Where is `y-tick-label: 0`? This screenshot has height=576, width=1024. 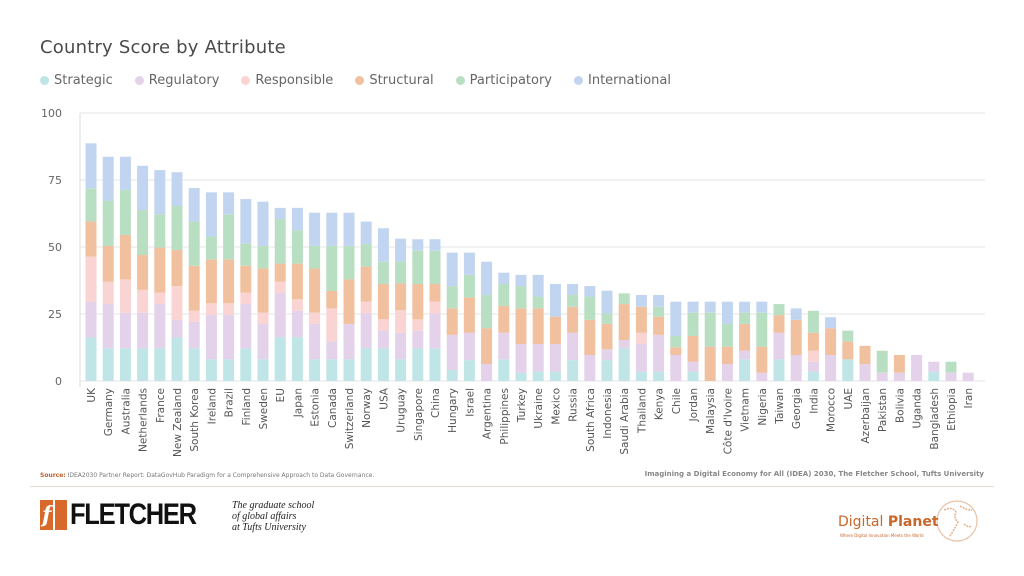 y-tick-label: 0 is located at coordinates (58, 381).